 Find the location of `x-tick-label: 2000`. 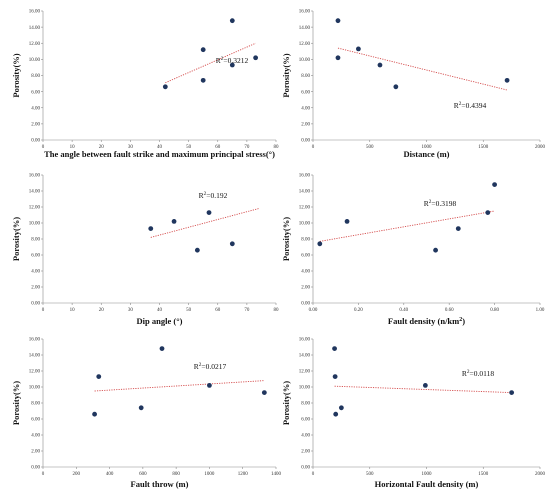

x-tick-label: 2000 is located at coordinates (540, 474).